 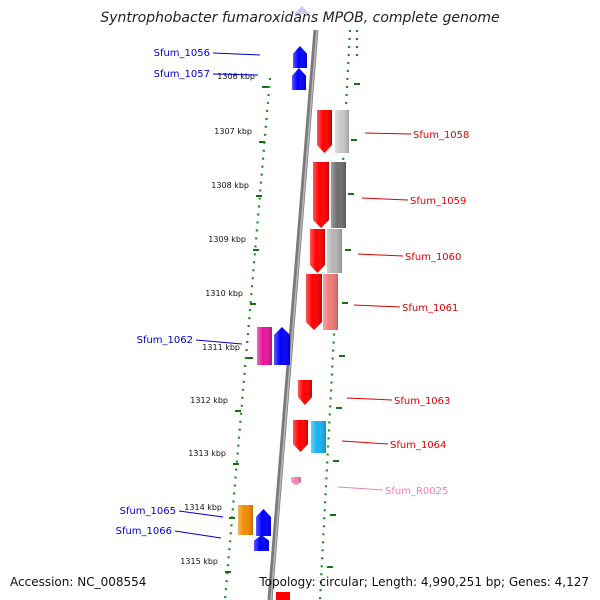 What do you see at coordinates (317, 251) in the screenshot?
I see `gene-1060-shade` at bounding box center [317, 251].